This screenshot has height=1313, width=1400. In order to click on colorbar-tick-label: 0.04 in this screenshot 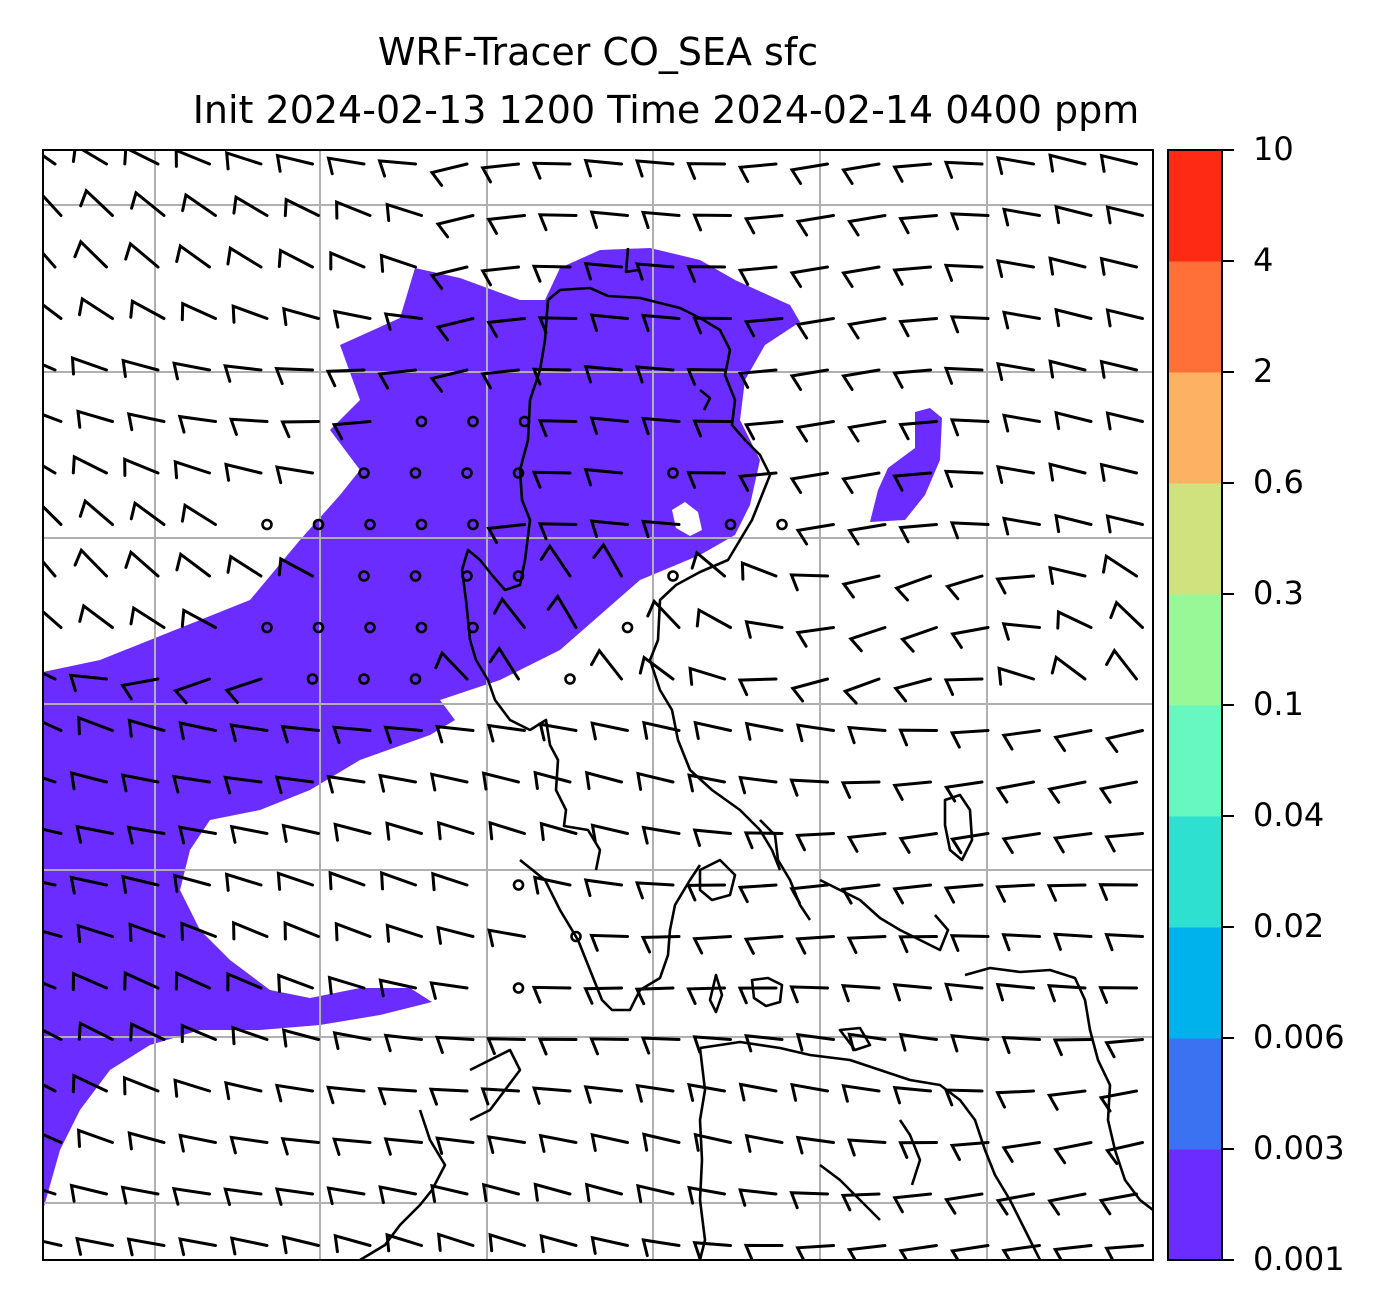, I will do `click(1289, 815)`.